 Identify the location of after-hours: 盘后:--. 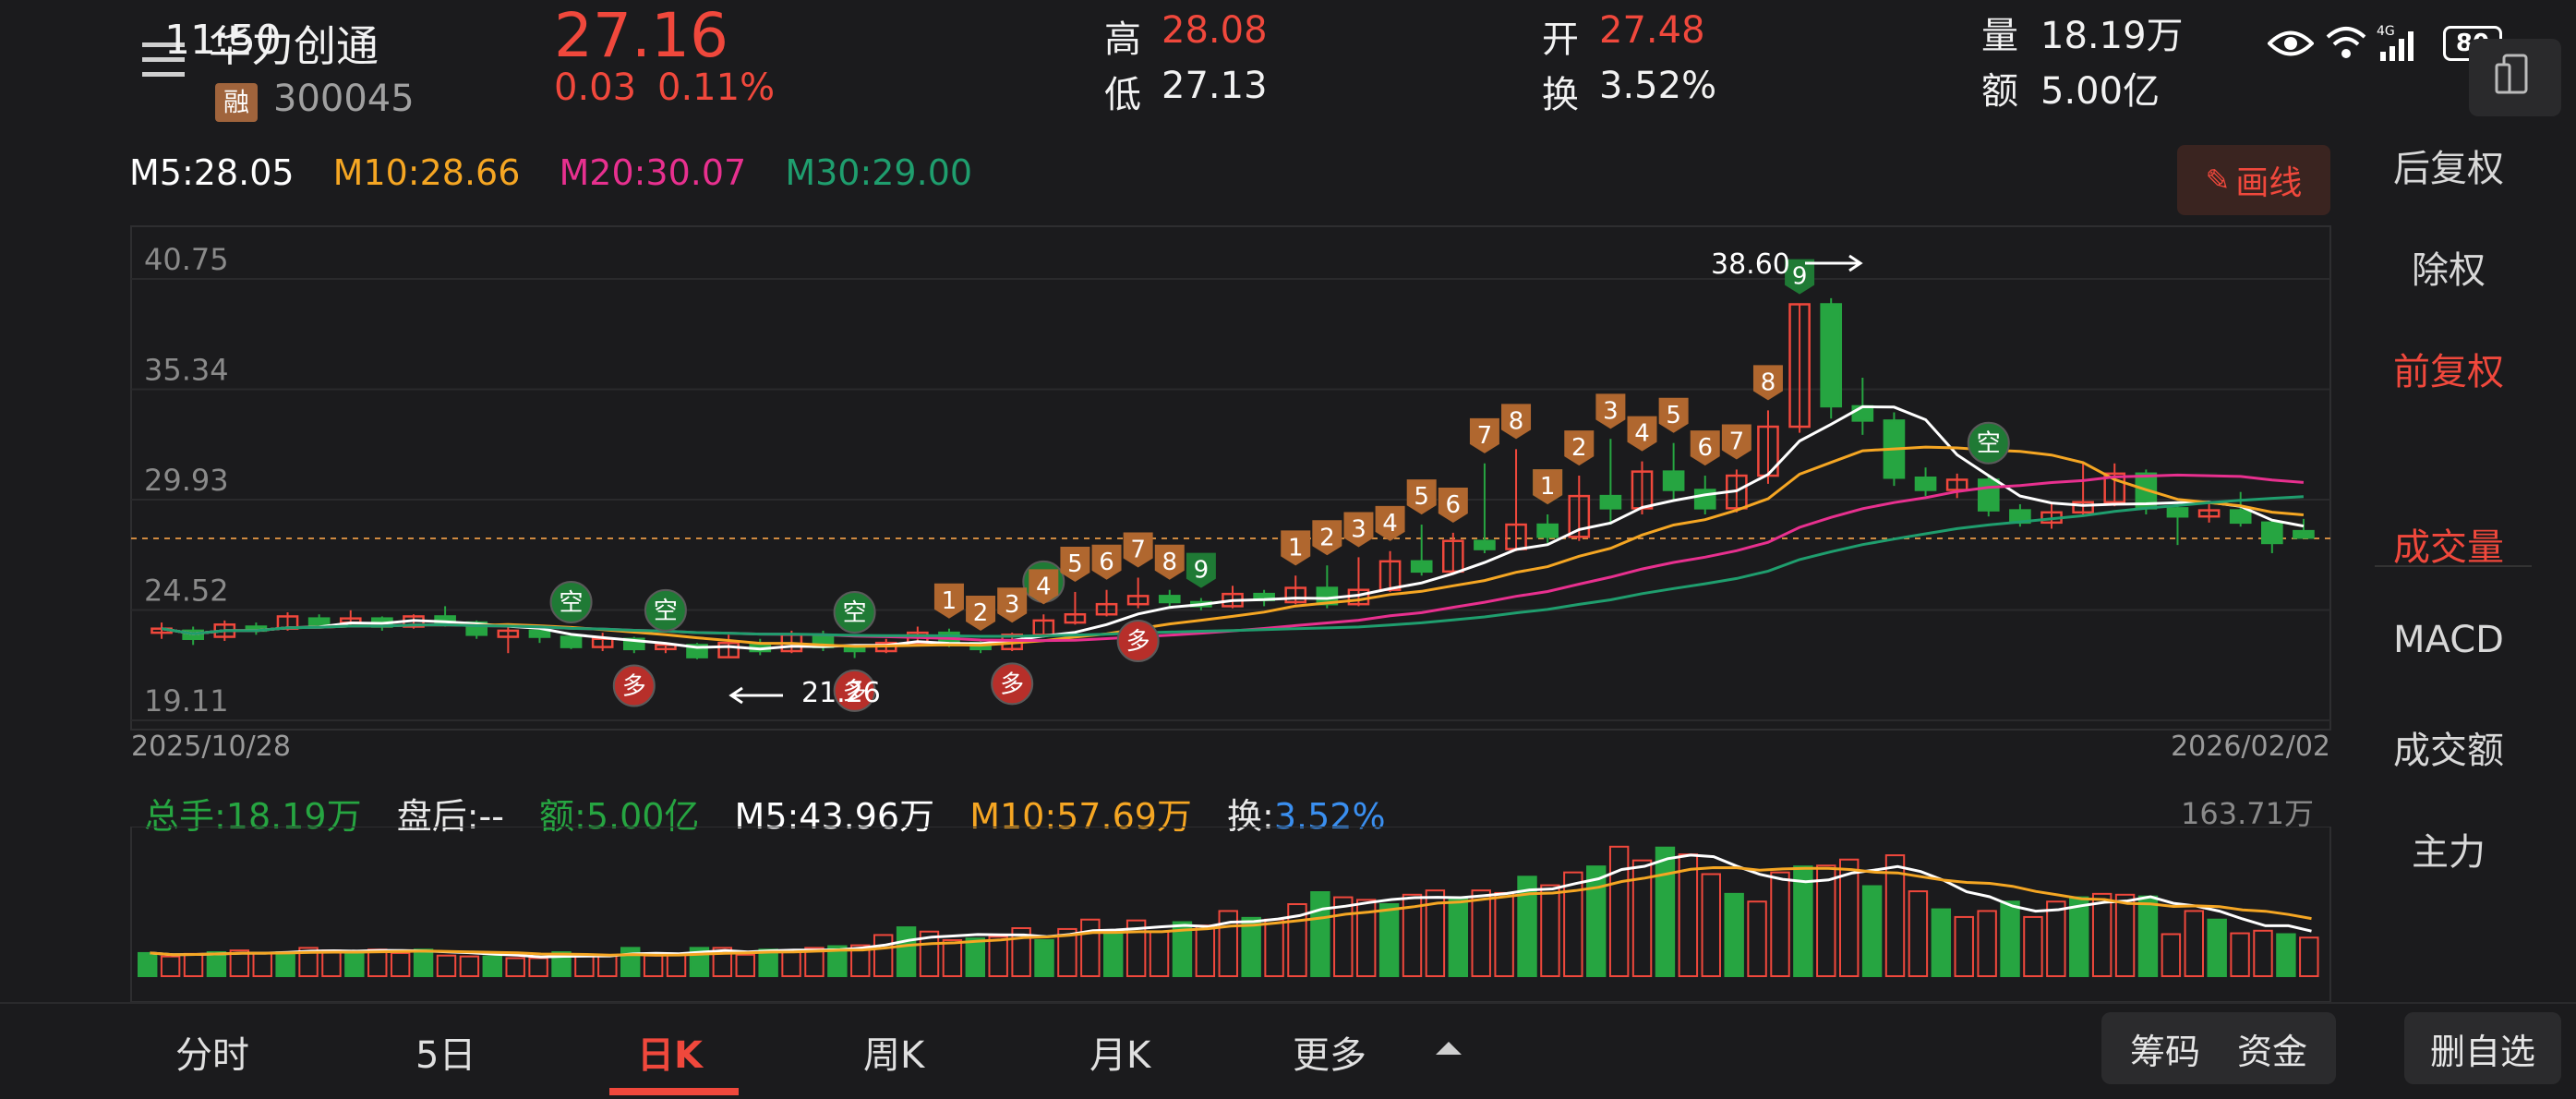
(450, 816).